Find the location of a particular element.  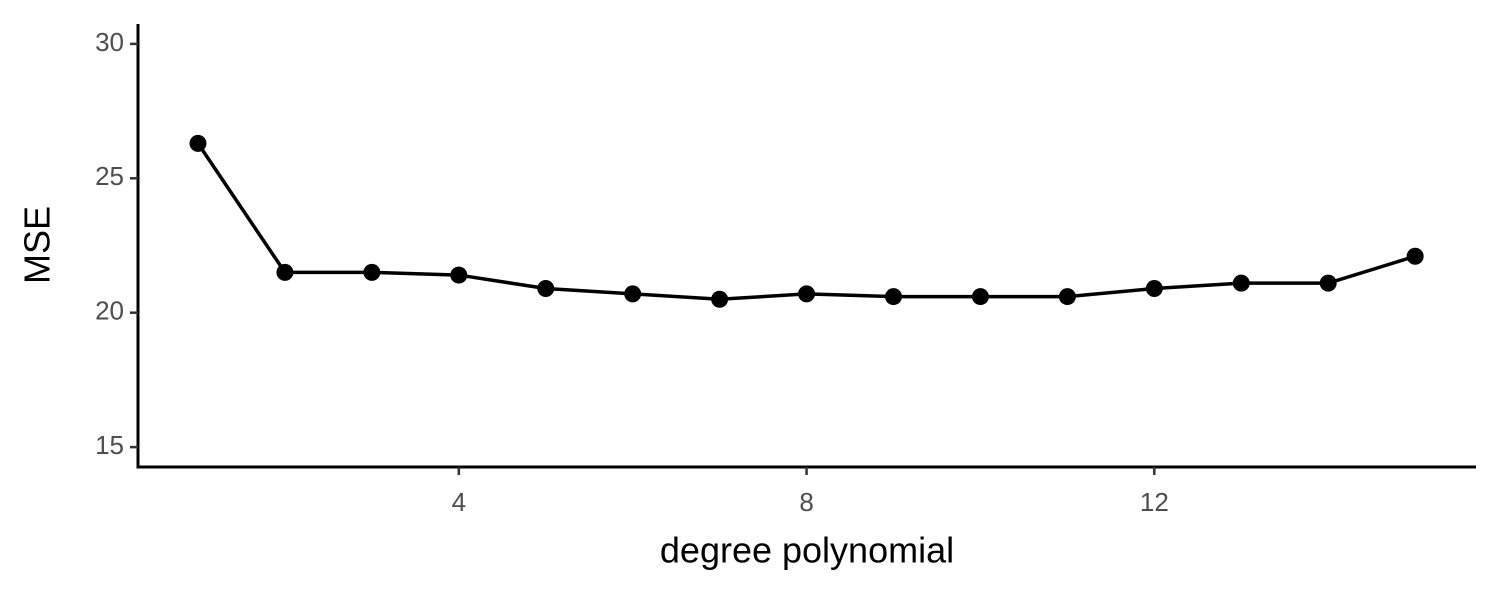

y-axis-title: MSE is located at coordinates (37, 245).